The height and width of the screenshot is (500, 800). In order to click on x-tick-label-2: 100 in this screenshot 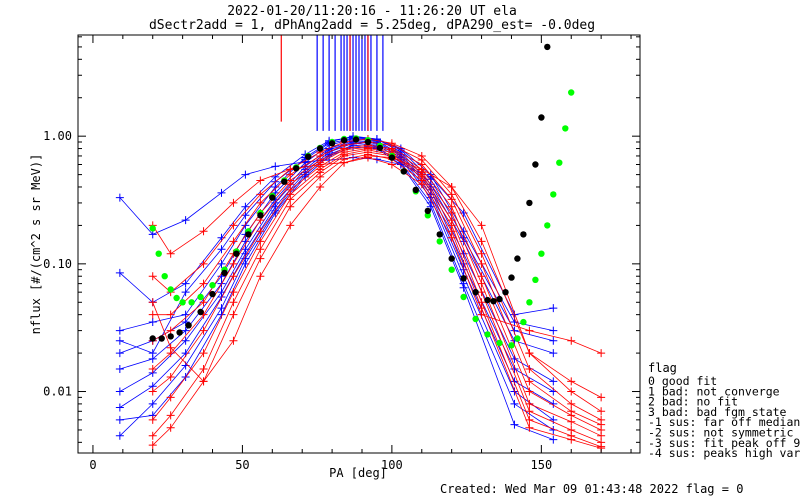, I will do `click(392, 465)`.